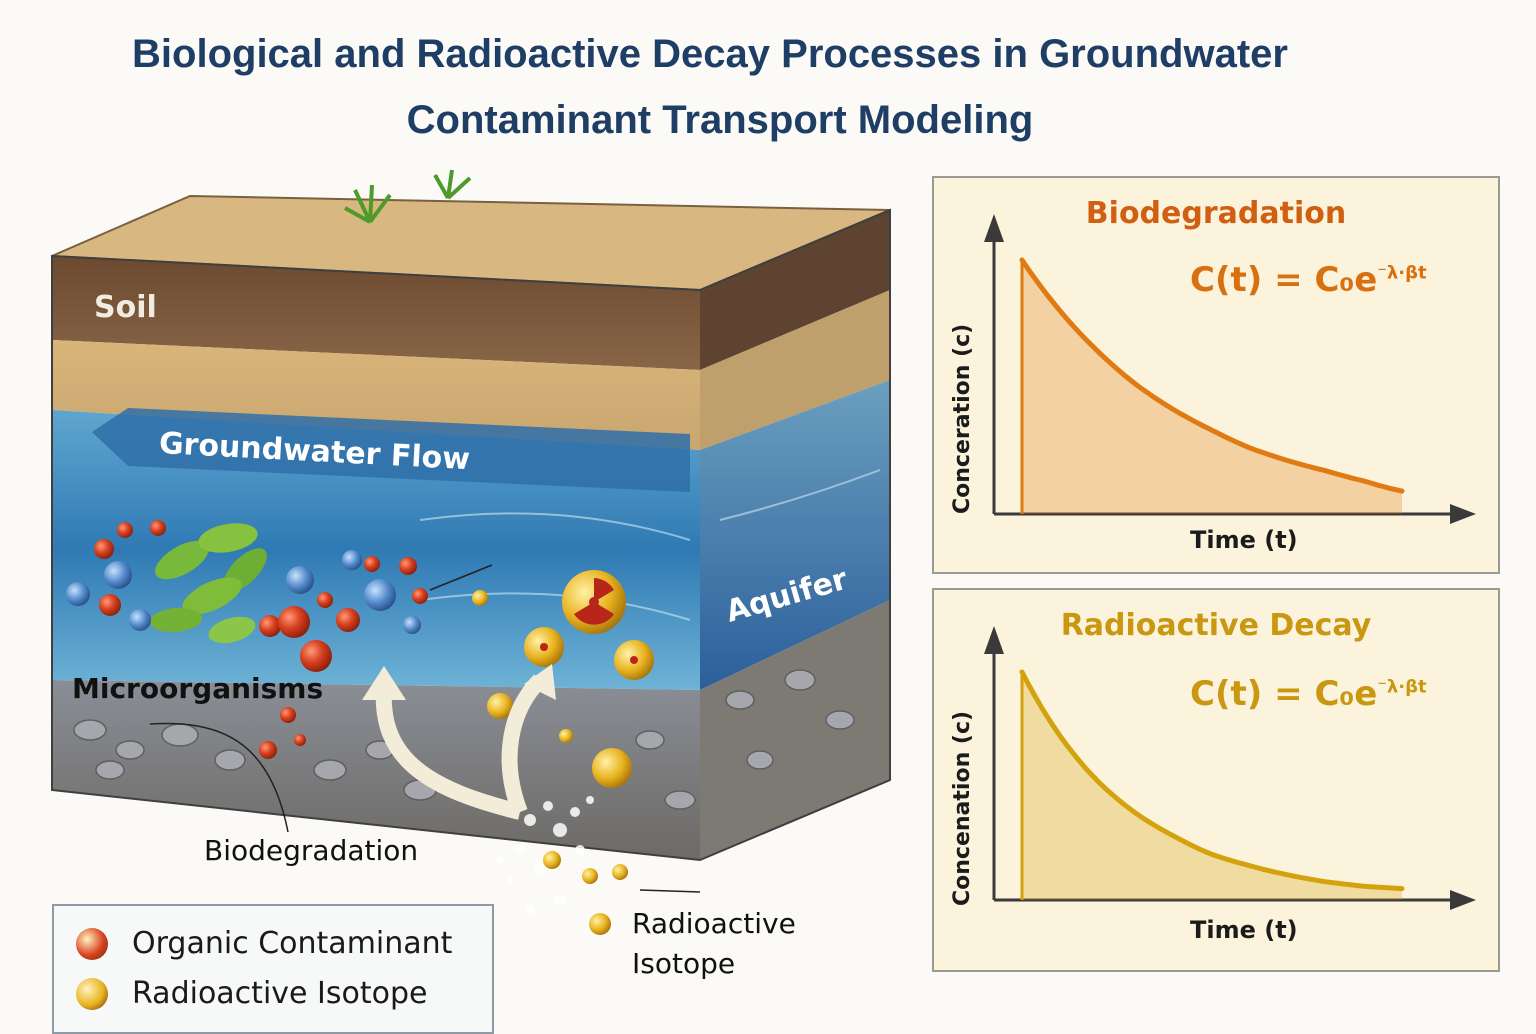 This screenshot has width=1536, height=1034. What do you see at coordinates (684, 963) in the screenshot?
I see `radioactive-isotope-label-line-2: Isotope` at bounding box center [684, 963].